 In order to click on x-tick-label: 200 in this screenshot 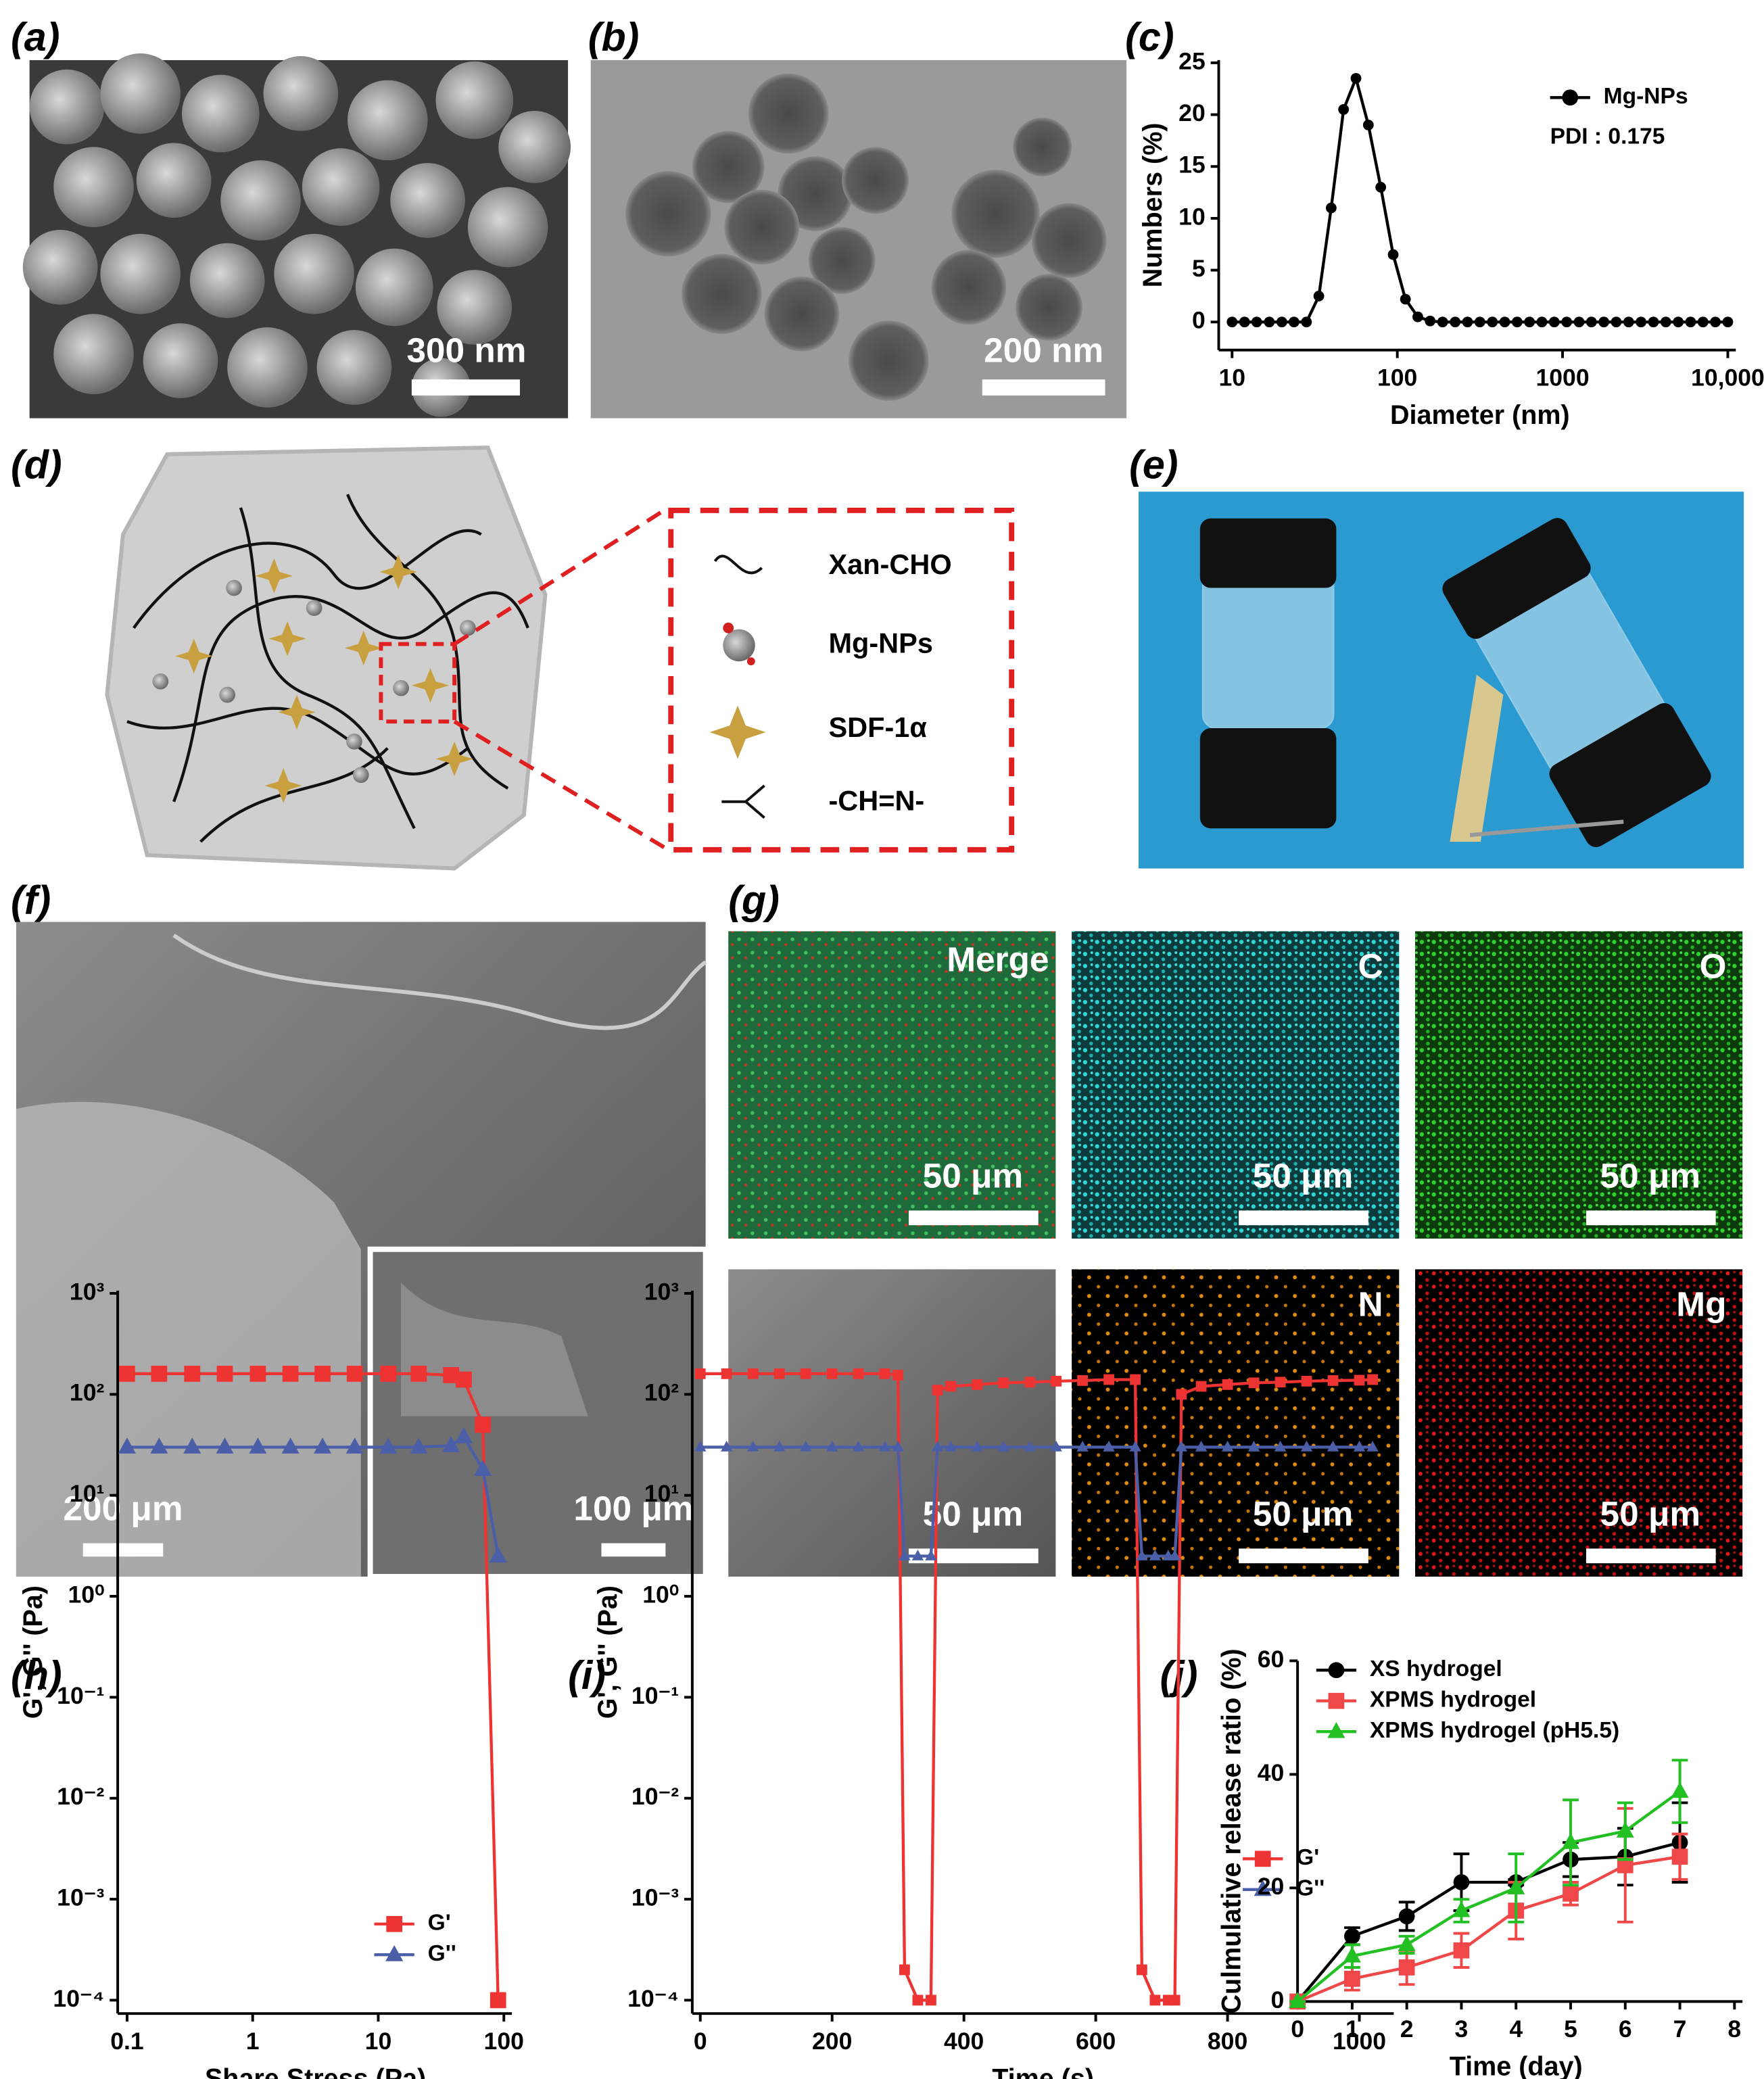, I will do `click(832, 2042)`.